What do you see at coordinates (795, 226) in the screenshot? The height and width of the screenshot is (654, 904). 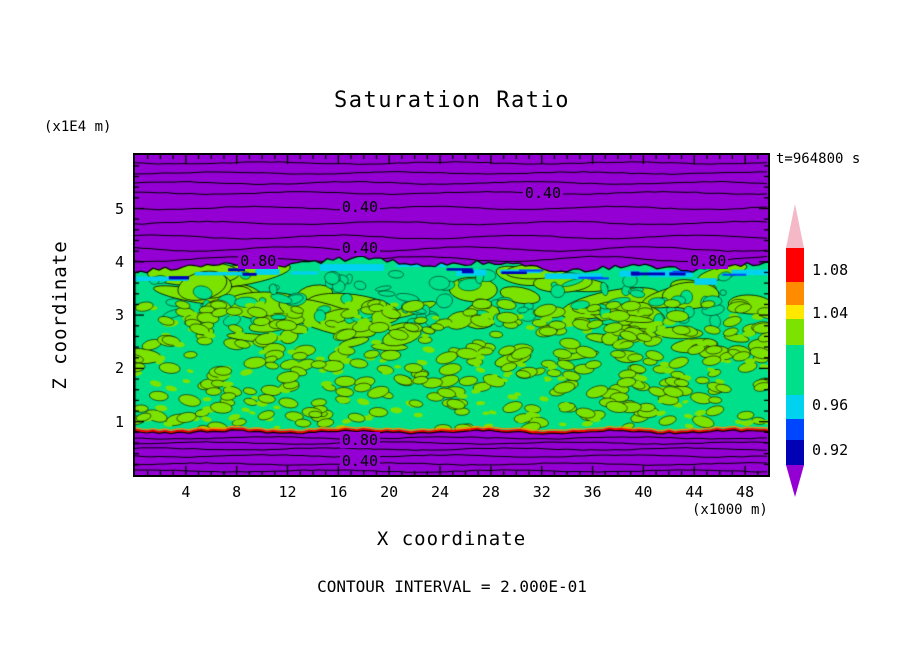 I see `colorbar-segment-pink-arrow` at bounding box center [795, 226].